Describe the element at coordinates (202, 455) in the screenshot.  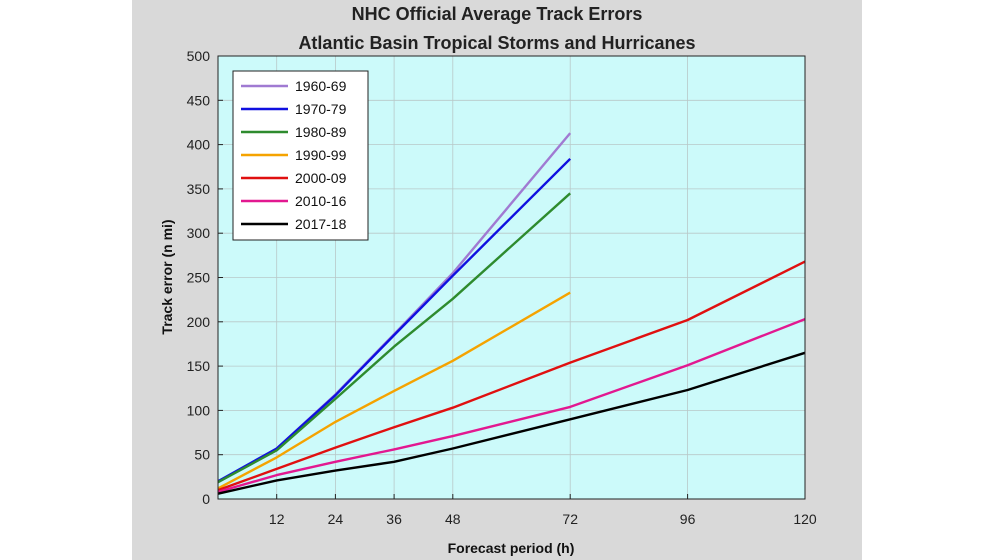
I see `y-tick-label: 50` at that location.